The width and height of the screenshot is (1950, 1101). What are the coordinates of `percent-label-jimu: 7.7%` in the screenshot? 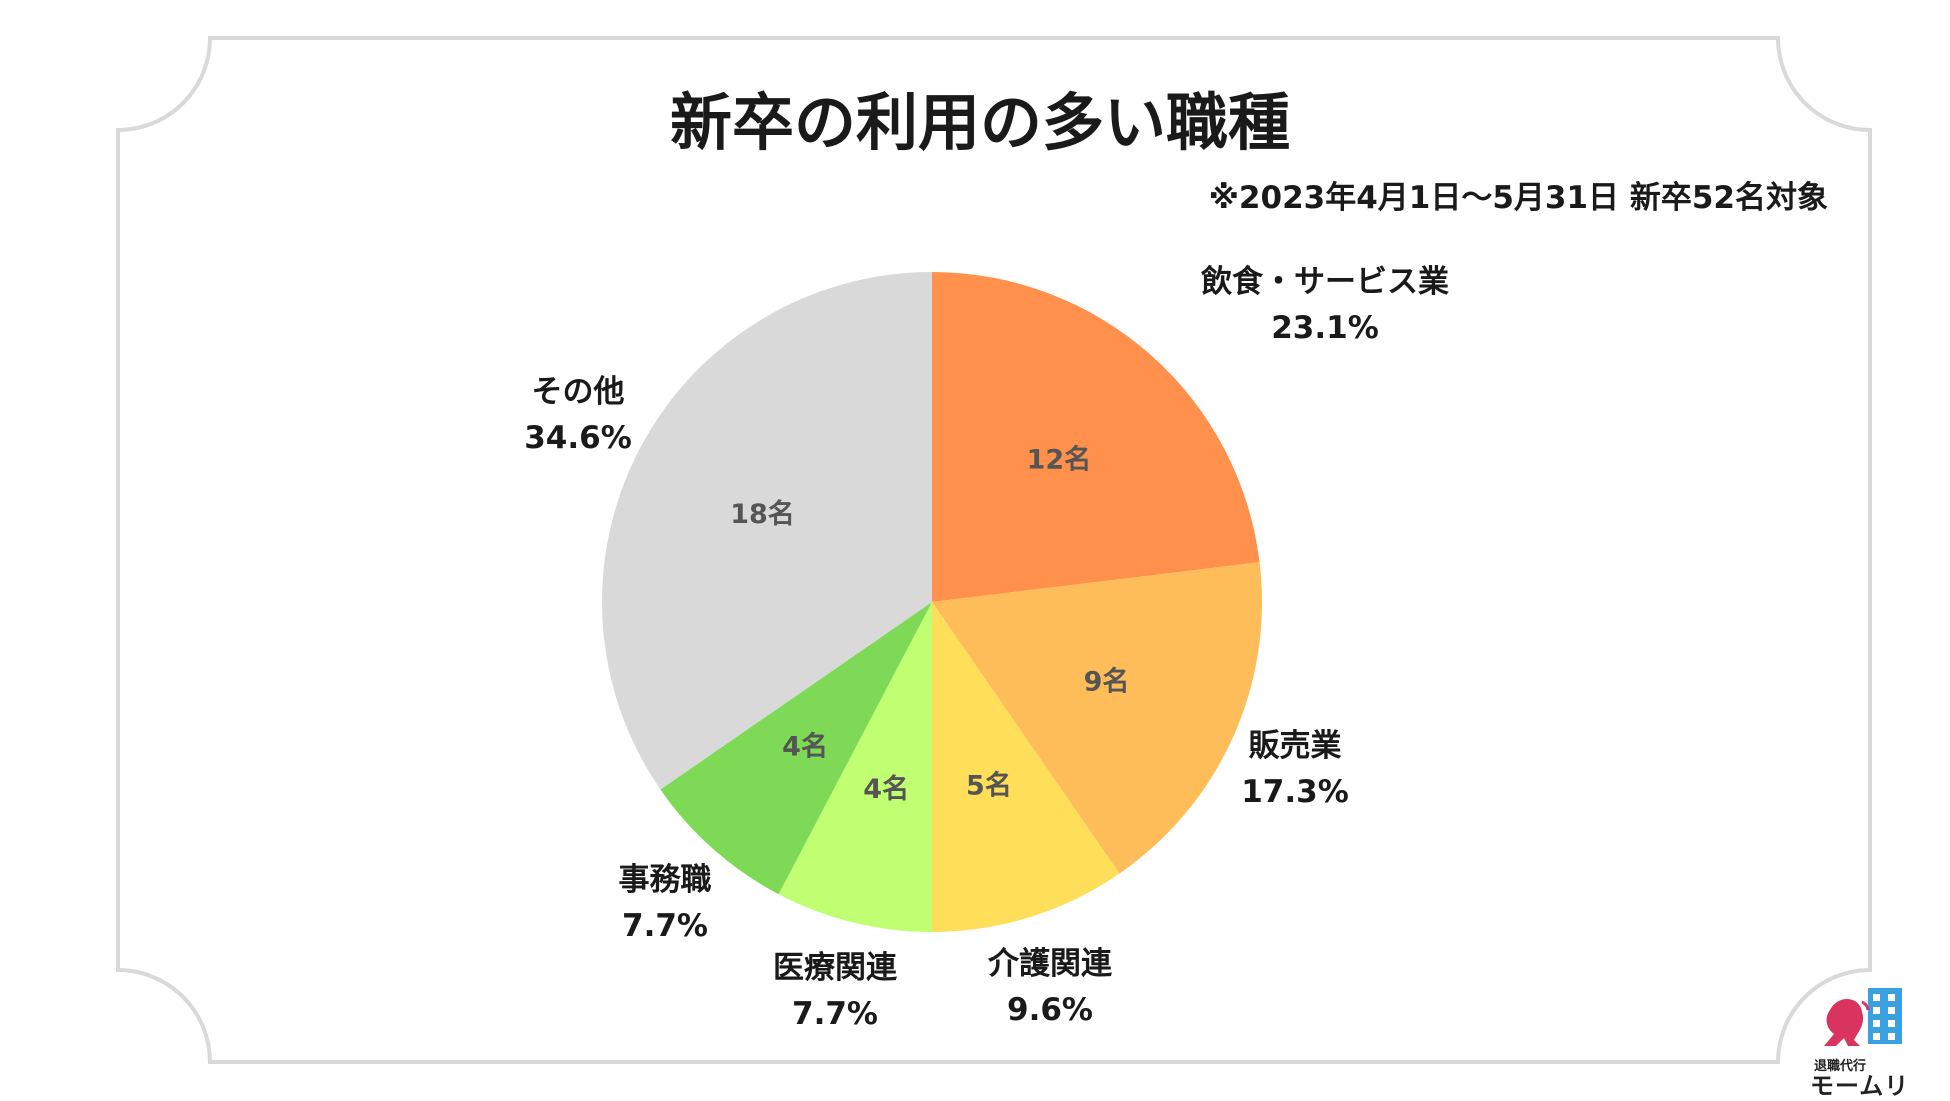 It's located at (665, 926).